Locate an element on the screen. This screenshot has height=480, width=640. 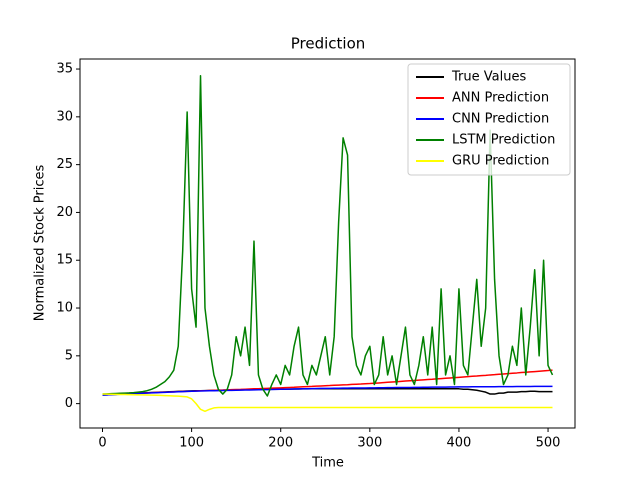
x-tick-label: 300 is located at coordinates (369, 443).